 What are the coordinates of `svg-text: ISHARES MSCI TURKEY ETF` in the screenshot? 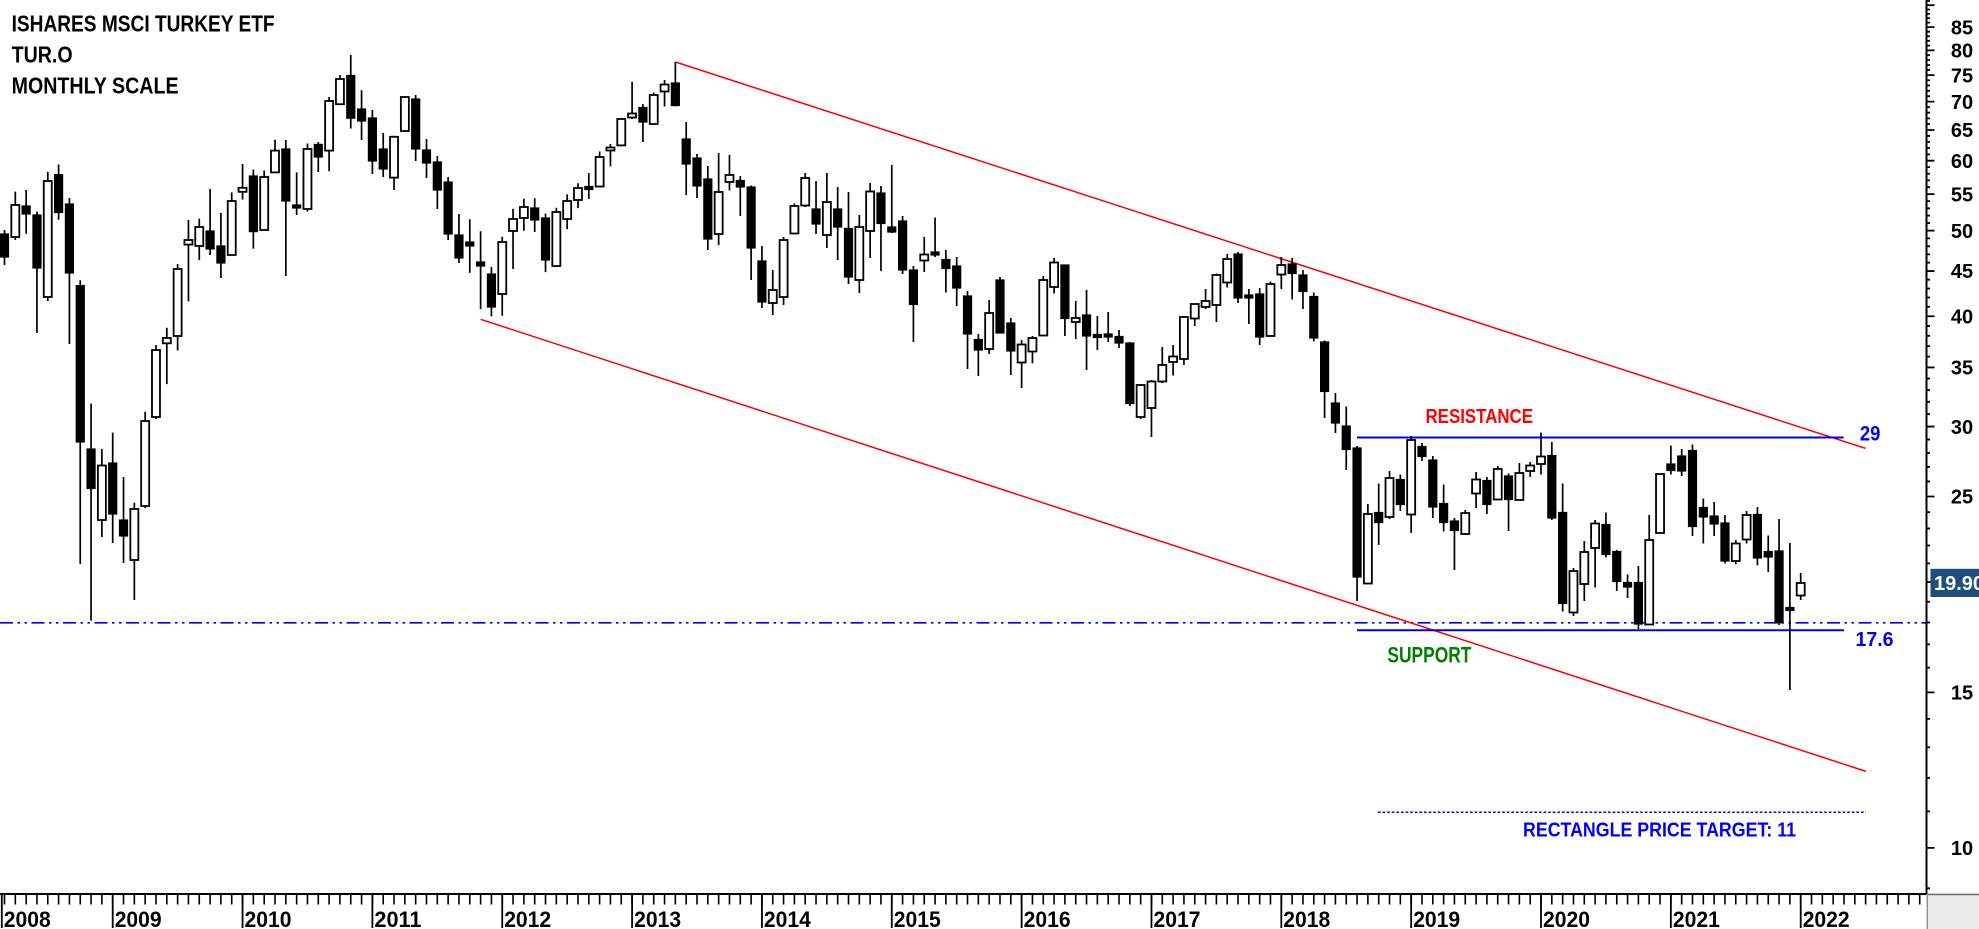 It's located at (143, 24).